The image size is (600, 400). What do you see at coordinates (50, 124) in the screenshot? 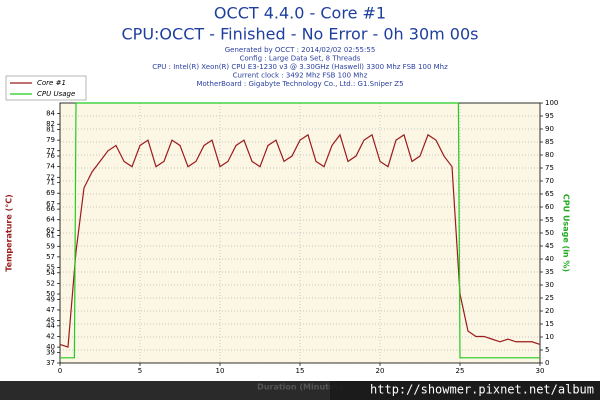
I see `y-tick-label: 82` at bounding box center [50, 124].